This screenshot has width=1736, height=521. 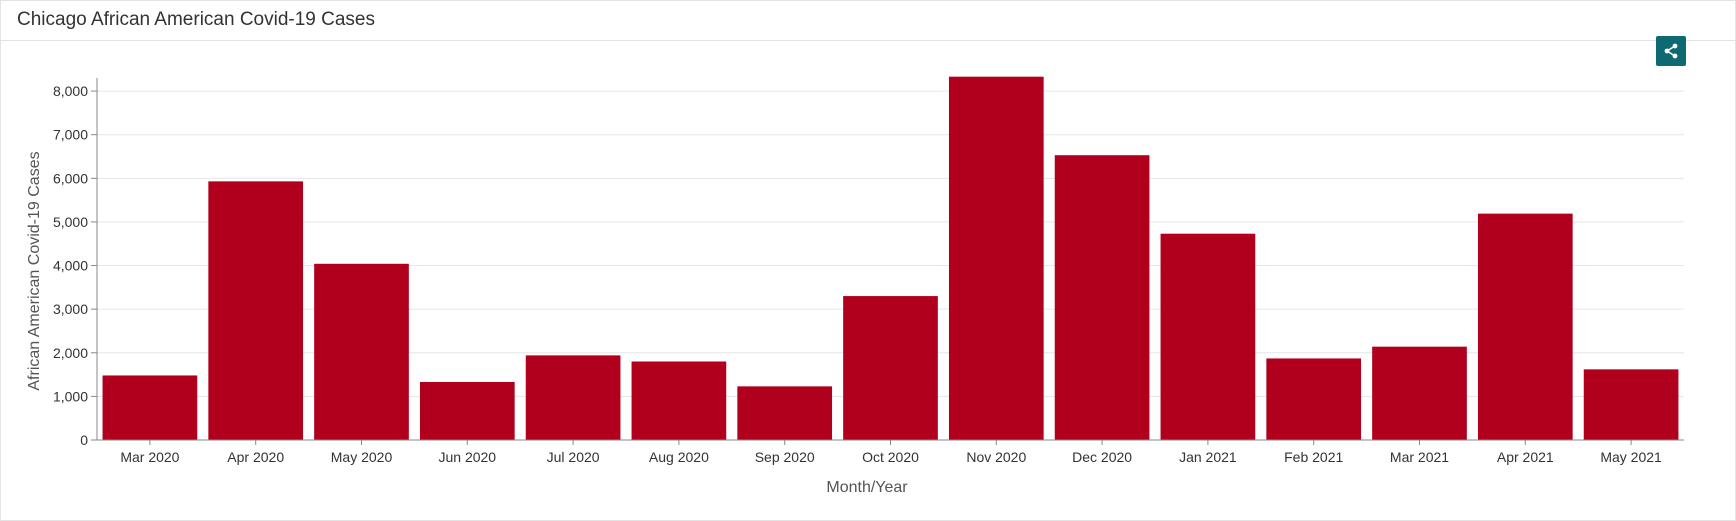 What do you see at coordinates (70, 91) in the screenshot?
I see `y-tick-label: 8,000` at bounding box center [70, 91].